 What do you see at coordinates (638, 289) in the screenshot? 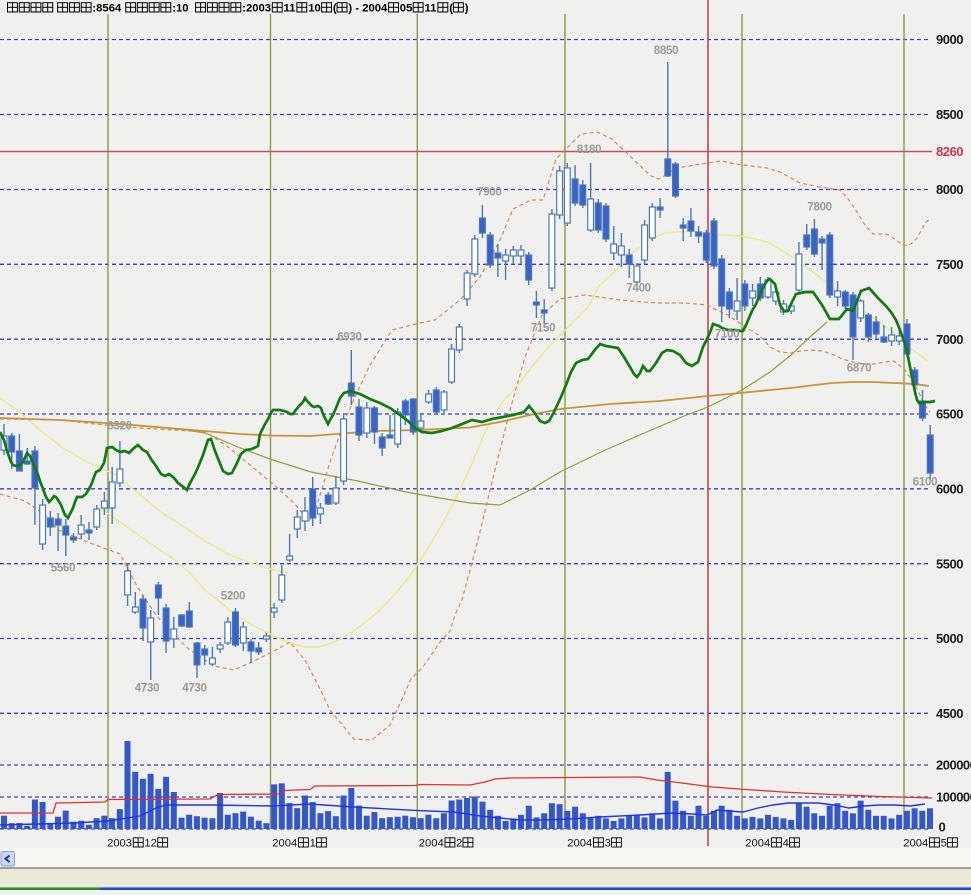
I see `svg-text: 7400` at bounding box center [638, 289].